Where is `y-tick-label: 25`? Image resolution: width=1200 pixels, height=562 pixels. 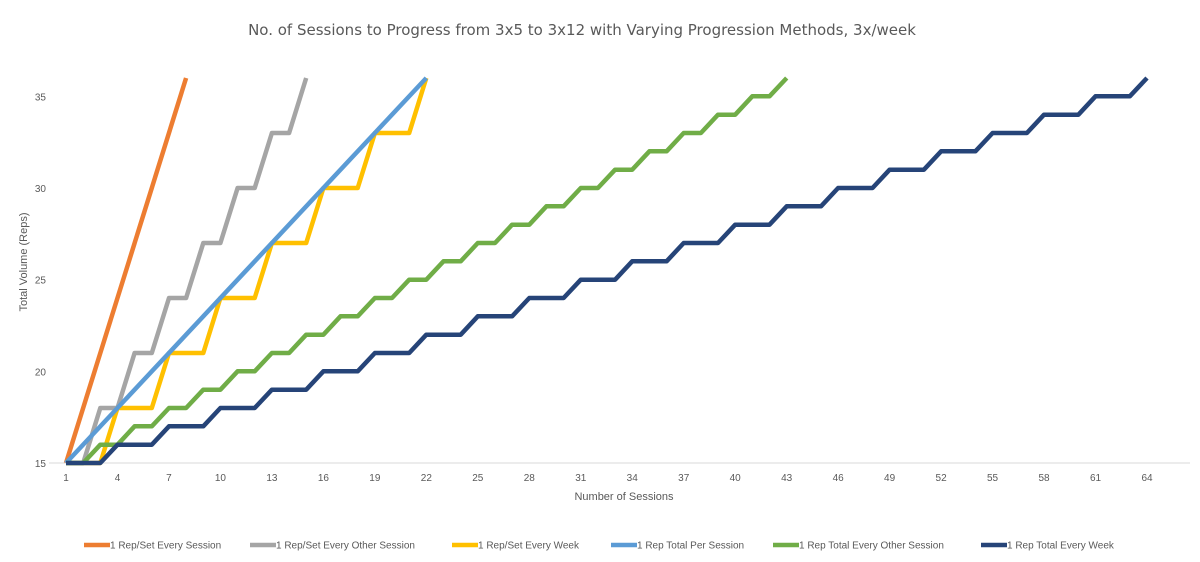
y-tick-label: 25 is located at coordinates (41, 281).